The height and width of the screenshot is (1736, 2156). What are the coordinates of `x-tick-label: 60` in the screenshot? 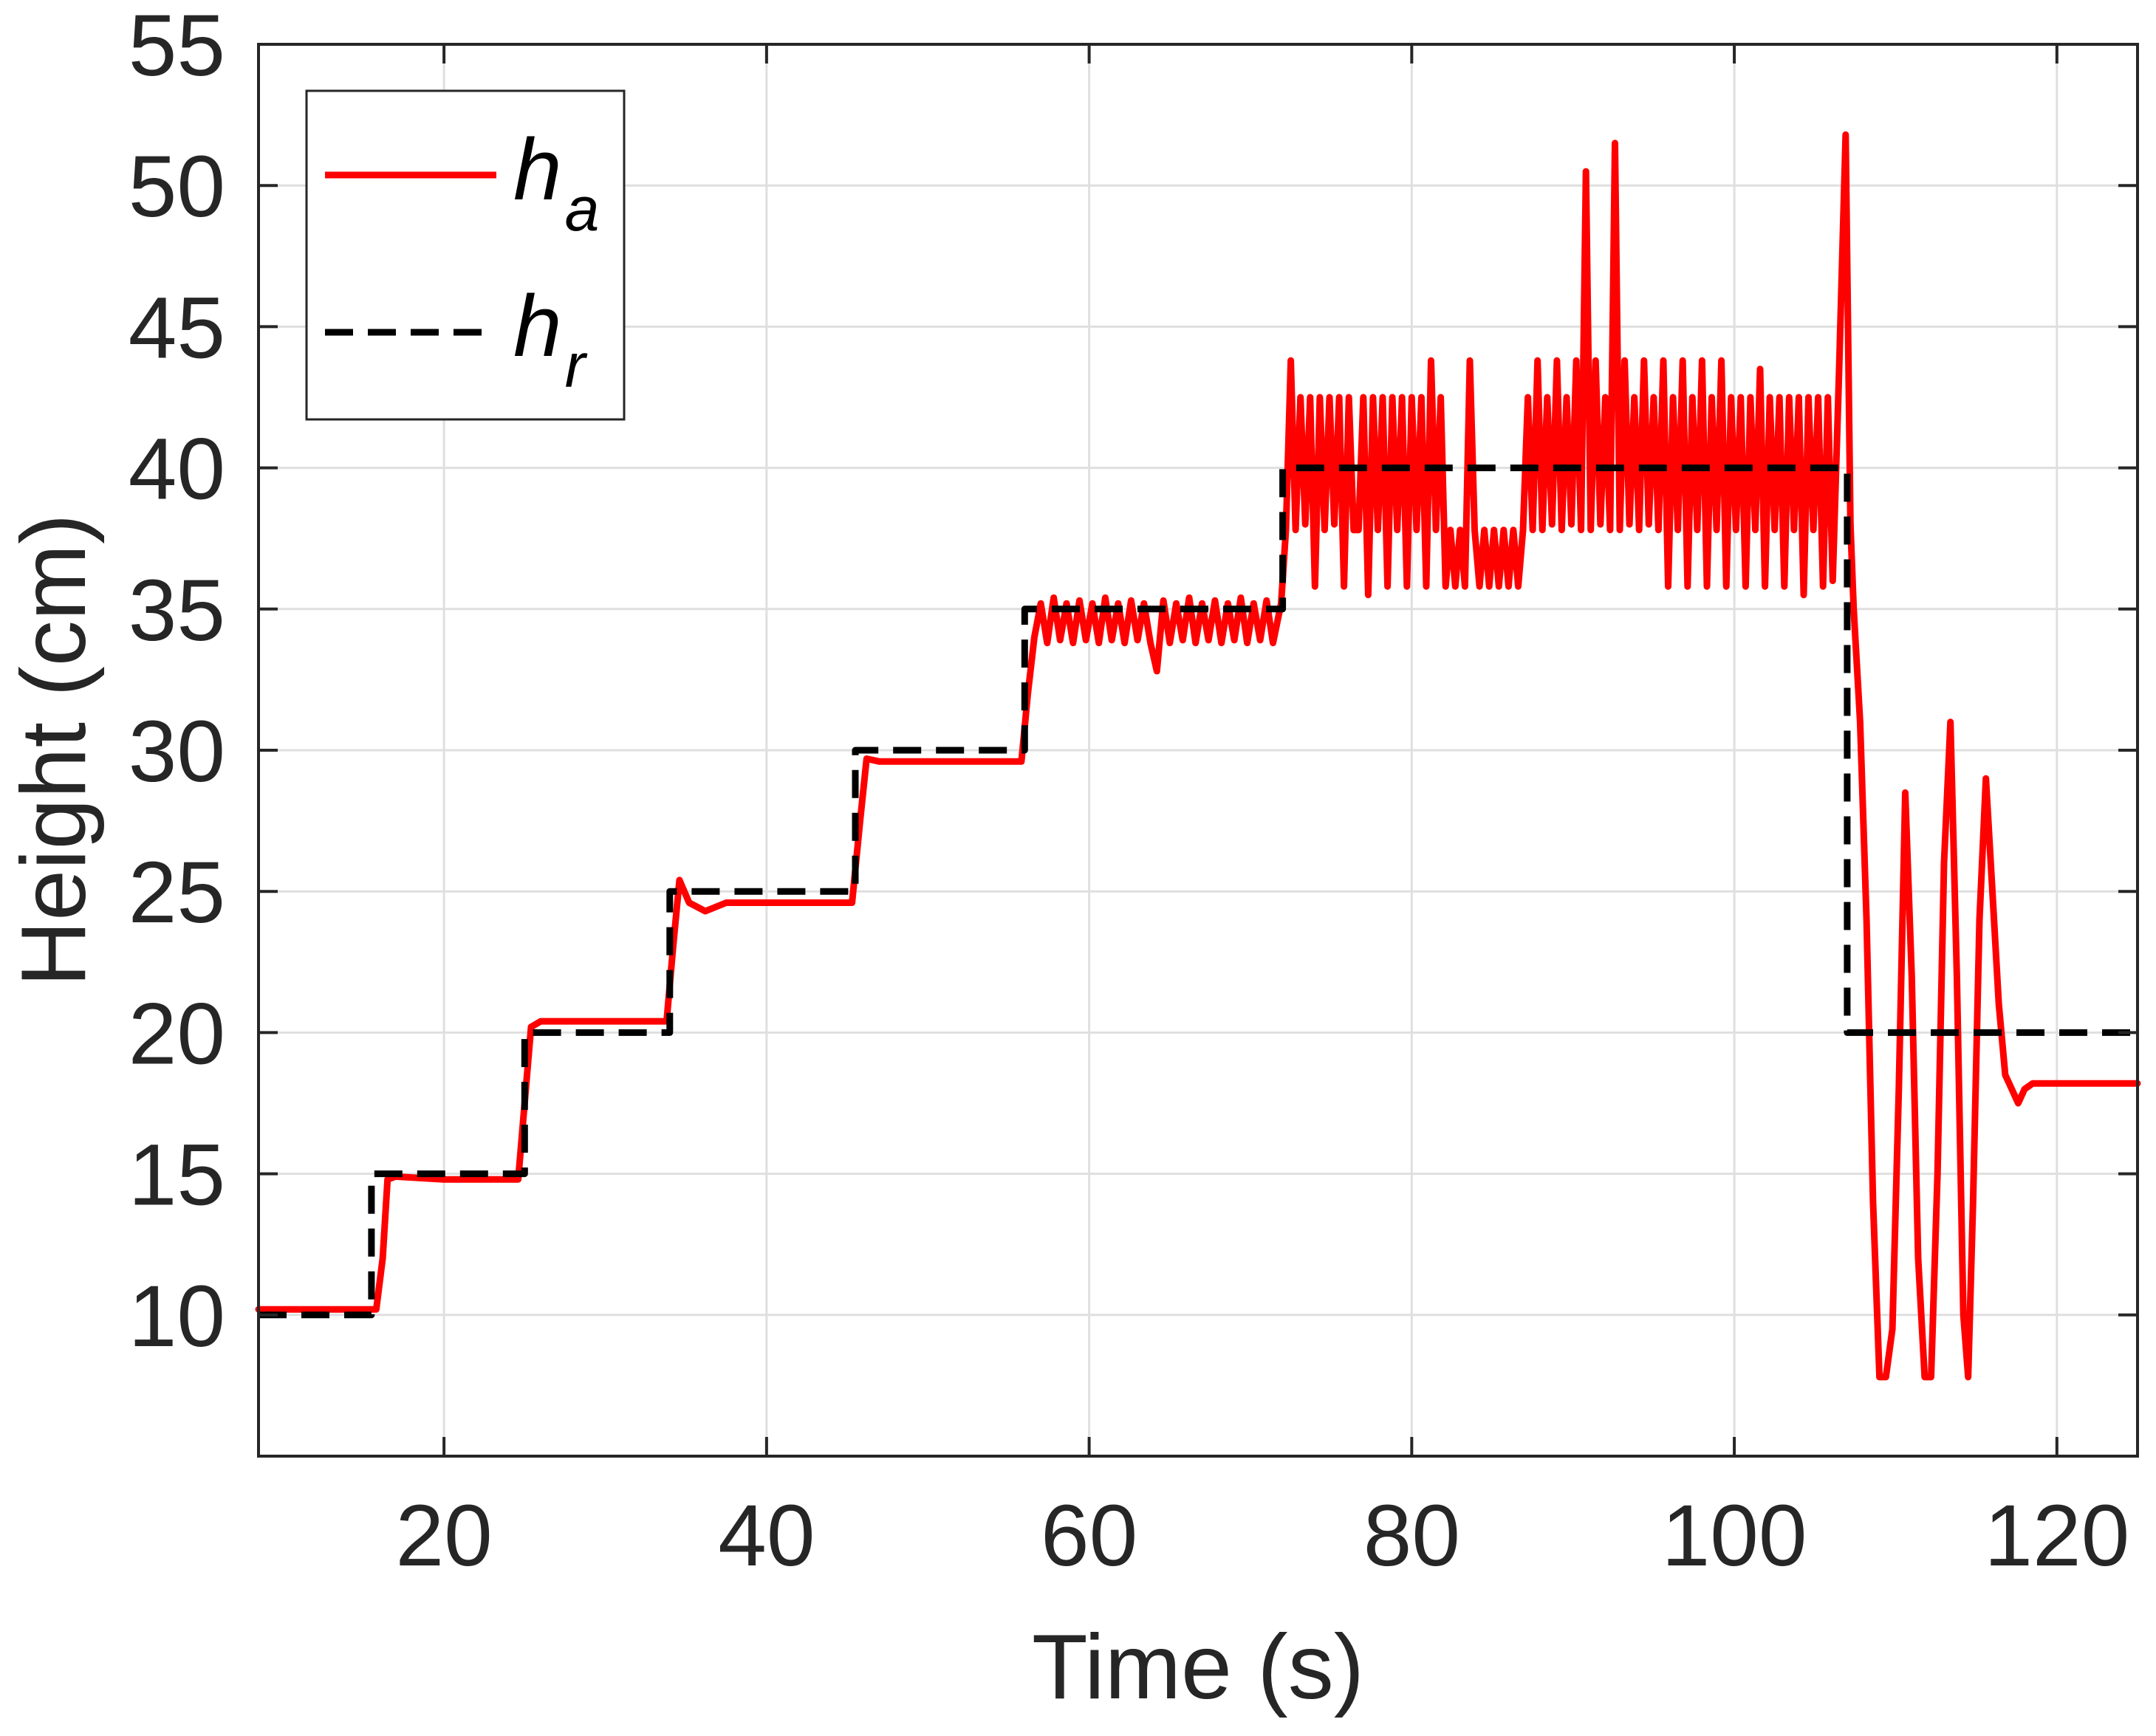 It's located at (1089, 1536).